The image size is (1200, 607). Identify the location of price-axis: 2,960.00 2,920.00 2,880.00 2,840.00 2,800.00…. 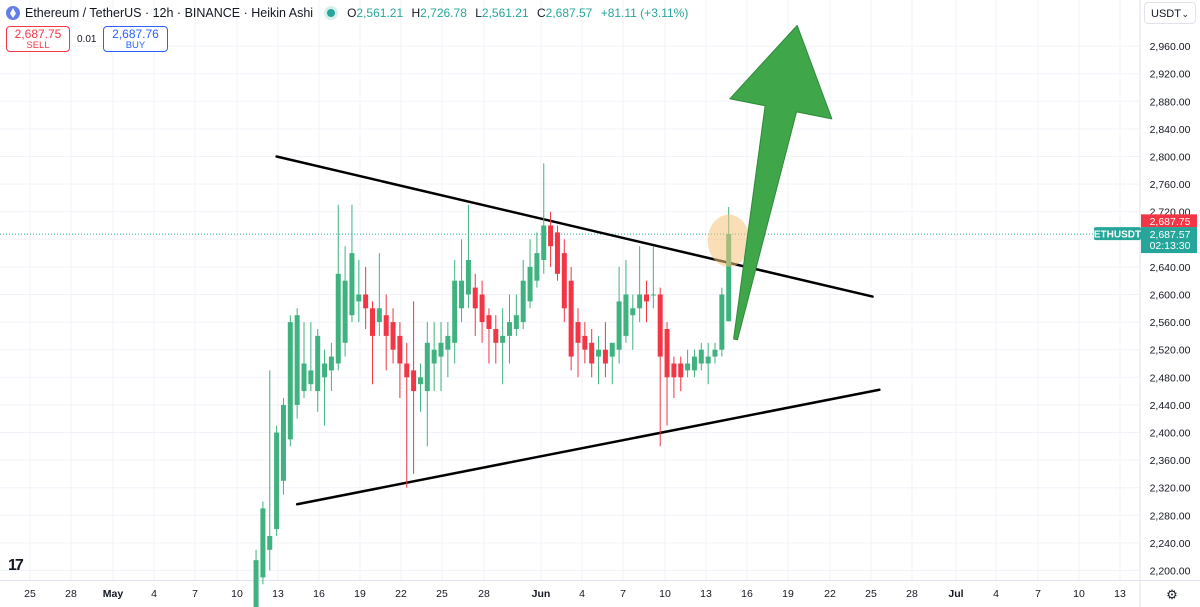
(1145, 309).